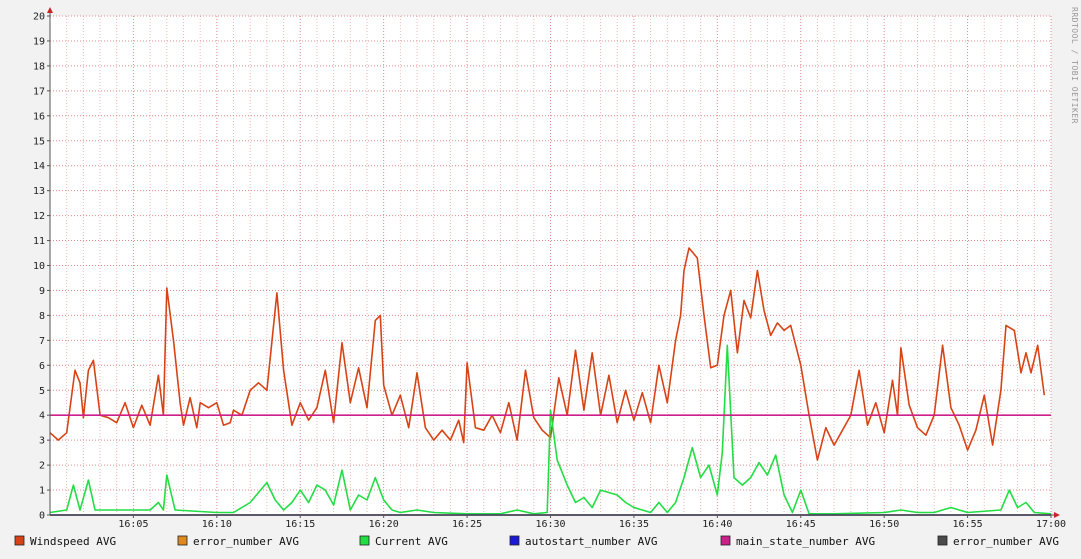 This screenshot has height=559, width=1081. I want to click on y-tick-label: 15, so click(39, 141).